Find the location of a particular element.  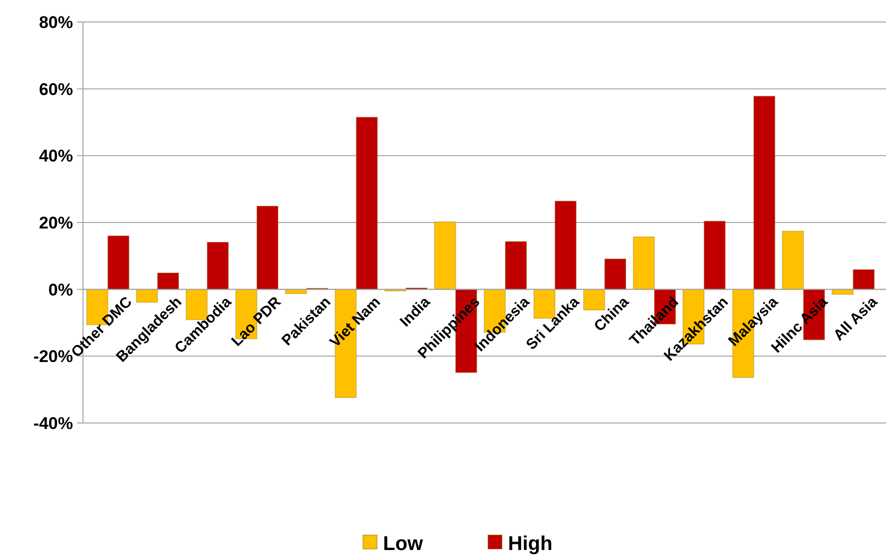

legend-label: High is located at coordinates (530, 544).